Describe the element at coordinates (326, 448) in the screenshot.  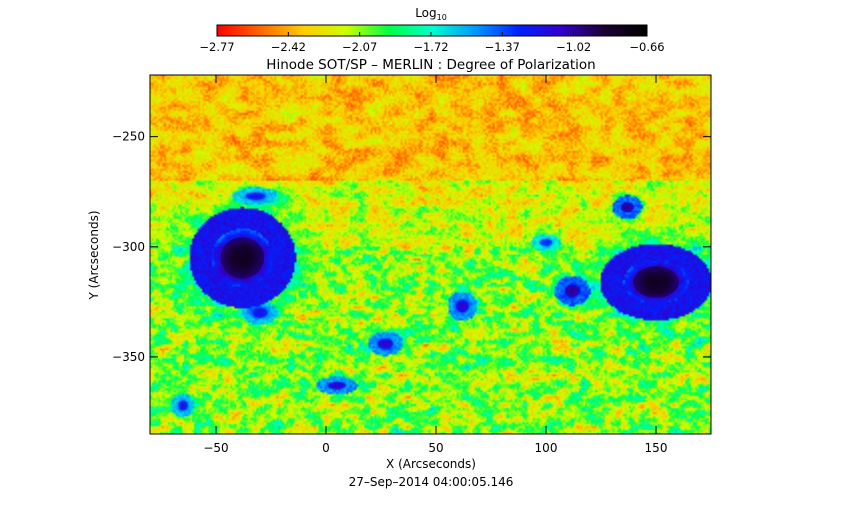
I see `x-tick-label: 0` at that location.